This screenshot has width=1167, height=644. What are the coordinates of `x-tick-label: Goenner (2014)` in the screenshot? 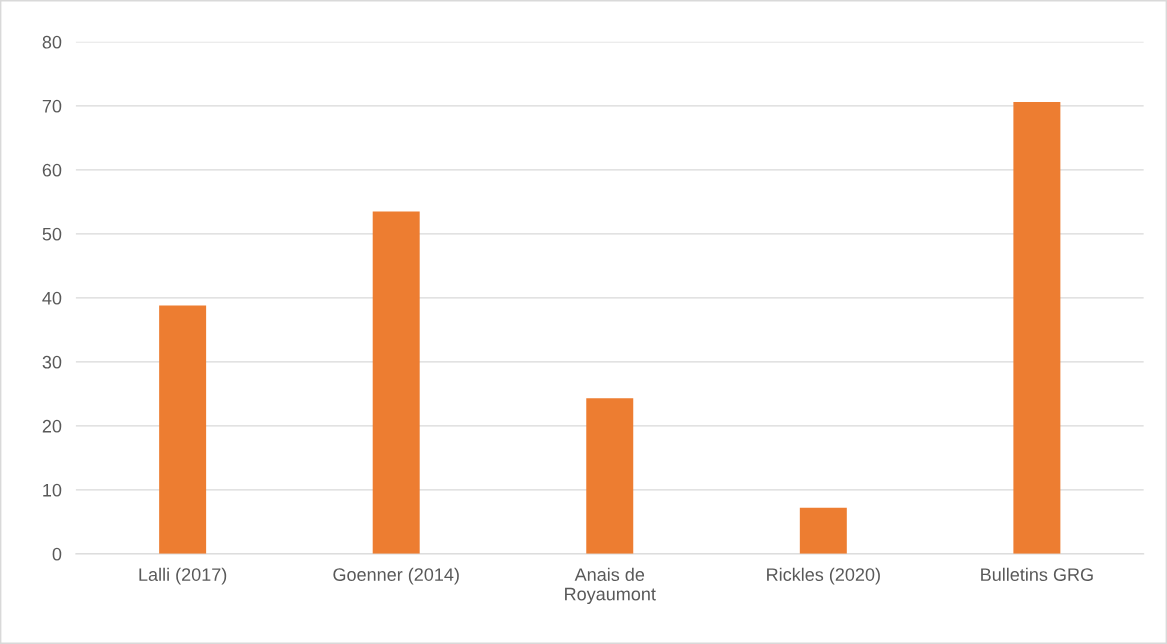 It's located at (396, 576).